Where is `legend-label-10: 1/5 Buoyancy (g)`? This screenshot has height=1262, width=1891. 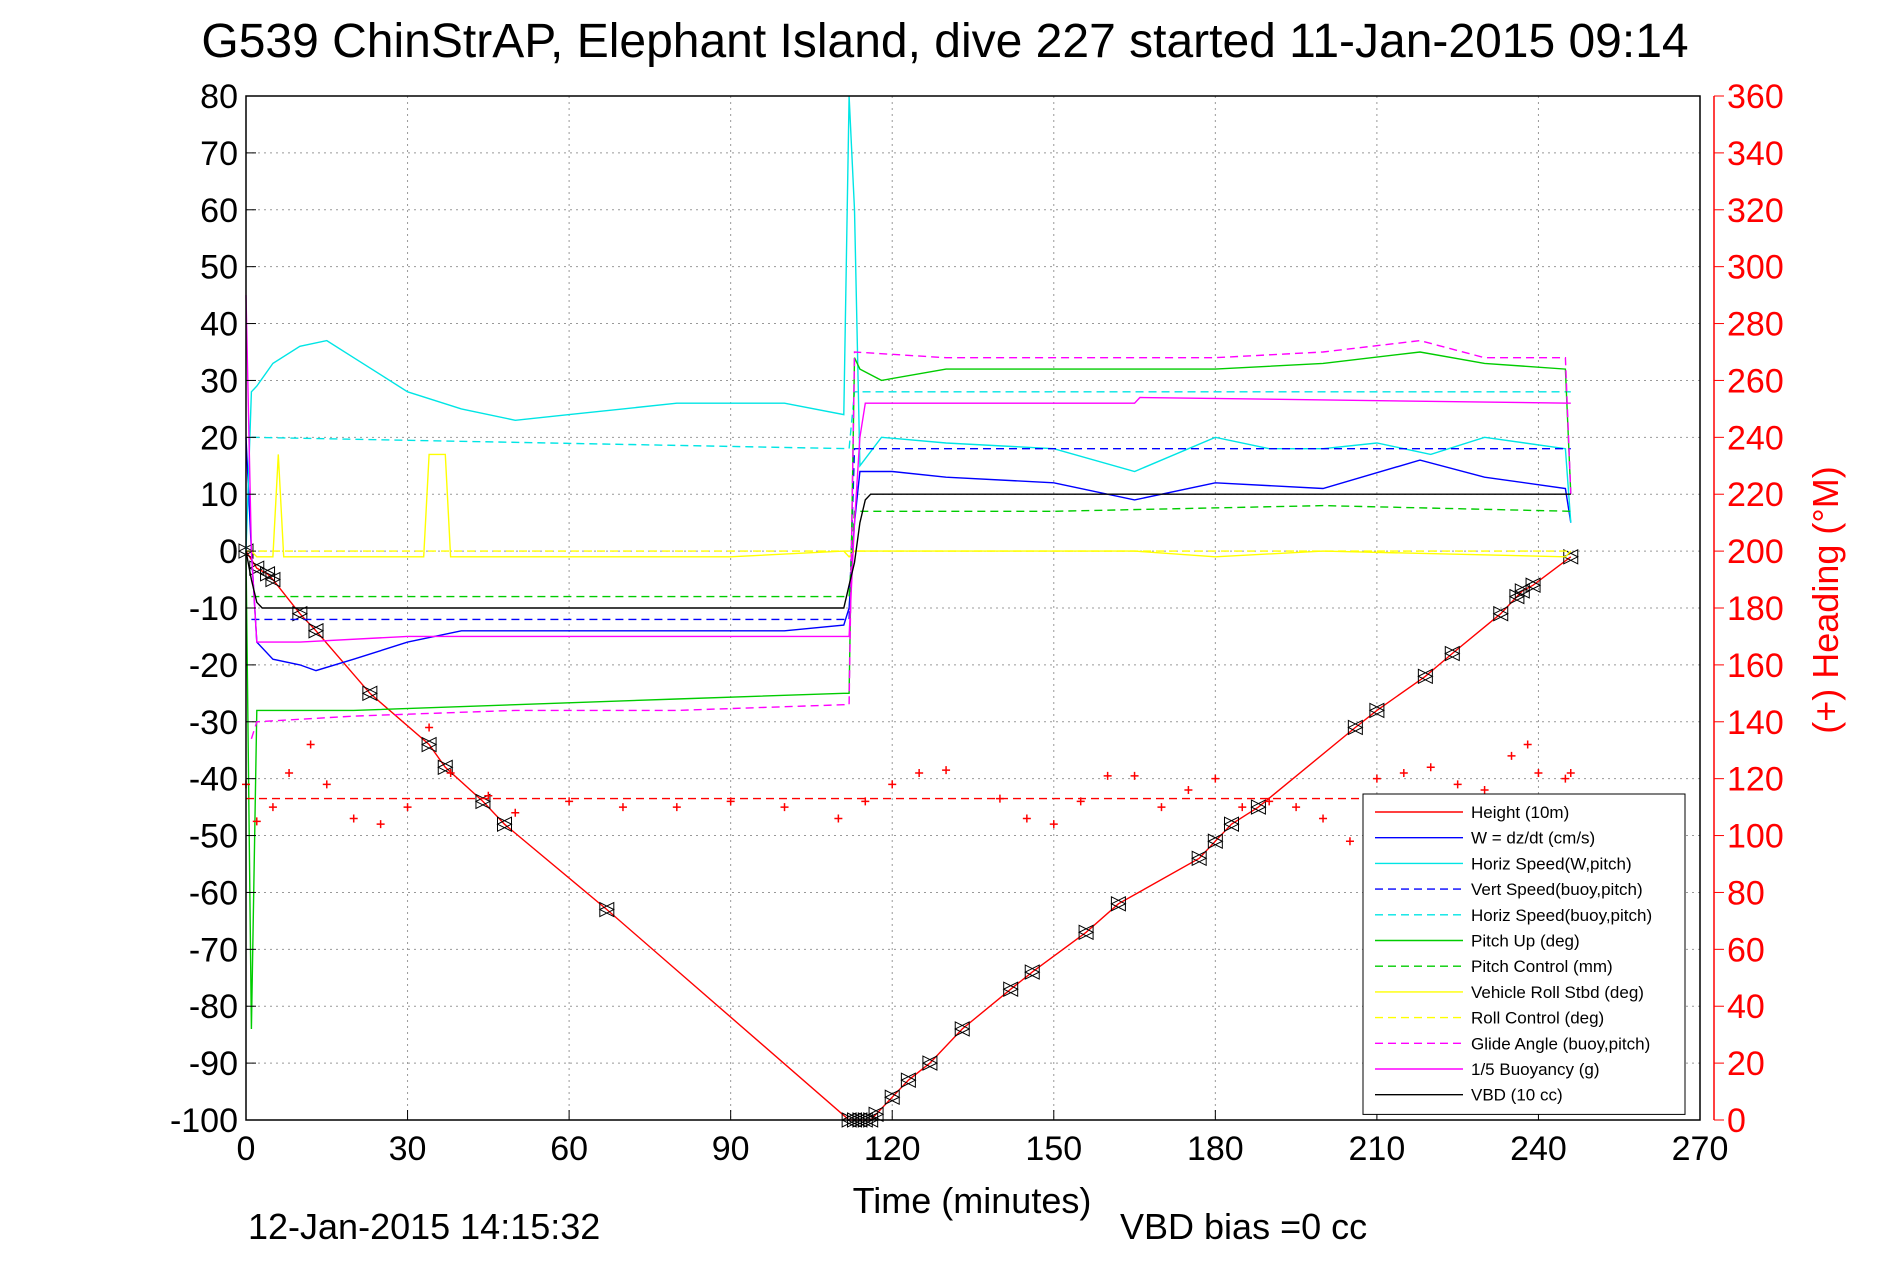
legend-label-10: 1/5 Buoyancy (g) is located at coordinates (1535, 1069).